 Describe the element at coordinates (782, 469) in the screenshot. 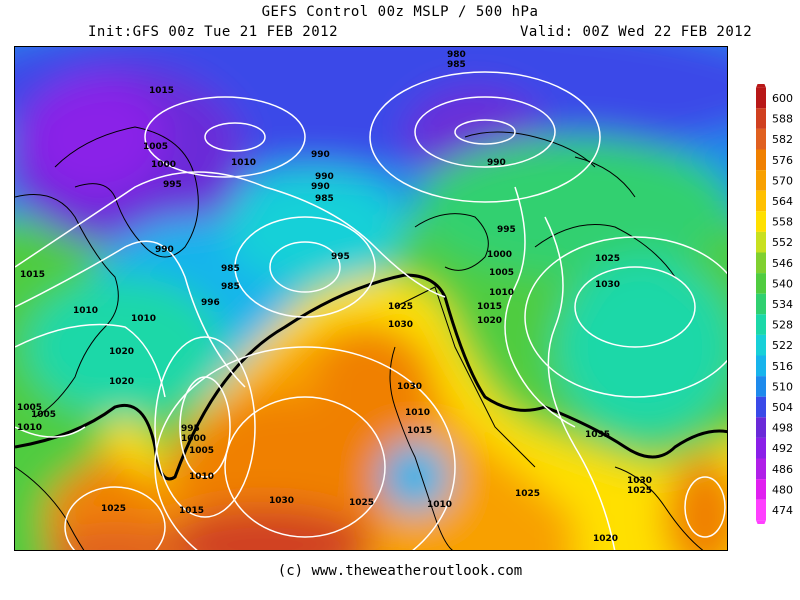

I see `colorbar-label: 486` at that location.